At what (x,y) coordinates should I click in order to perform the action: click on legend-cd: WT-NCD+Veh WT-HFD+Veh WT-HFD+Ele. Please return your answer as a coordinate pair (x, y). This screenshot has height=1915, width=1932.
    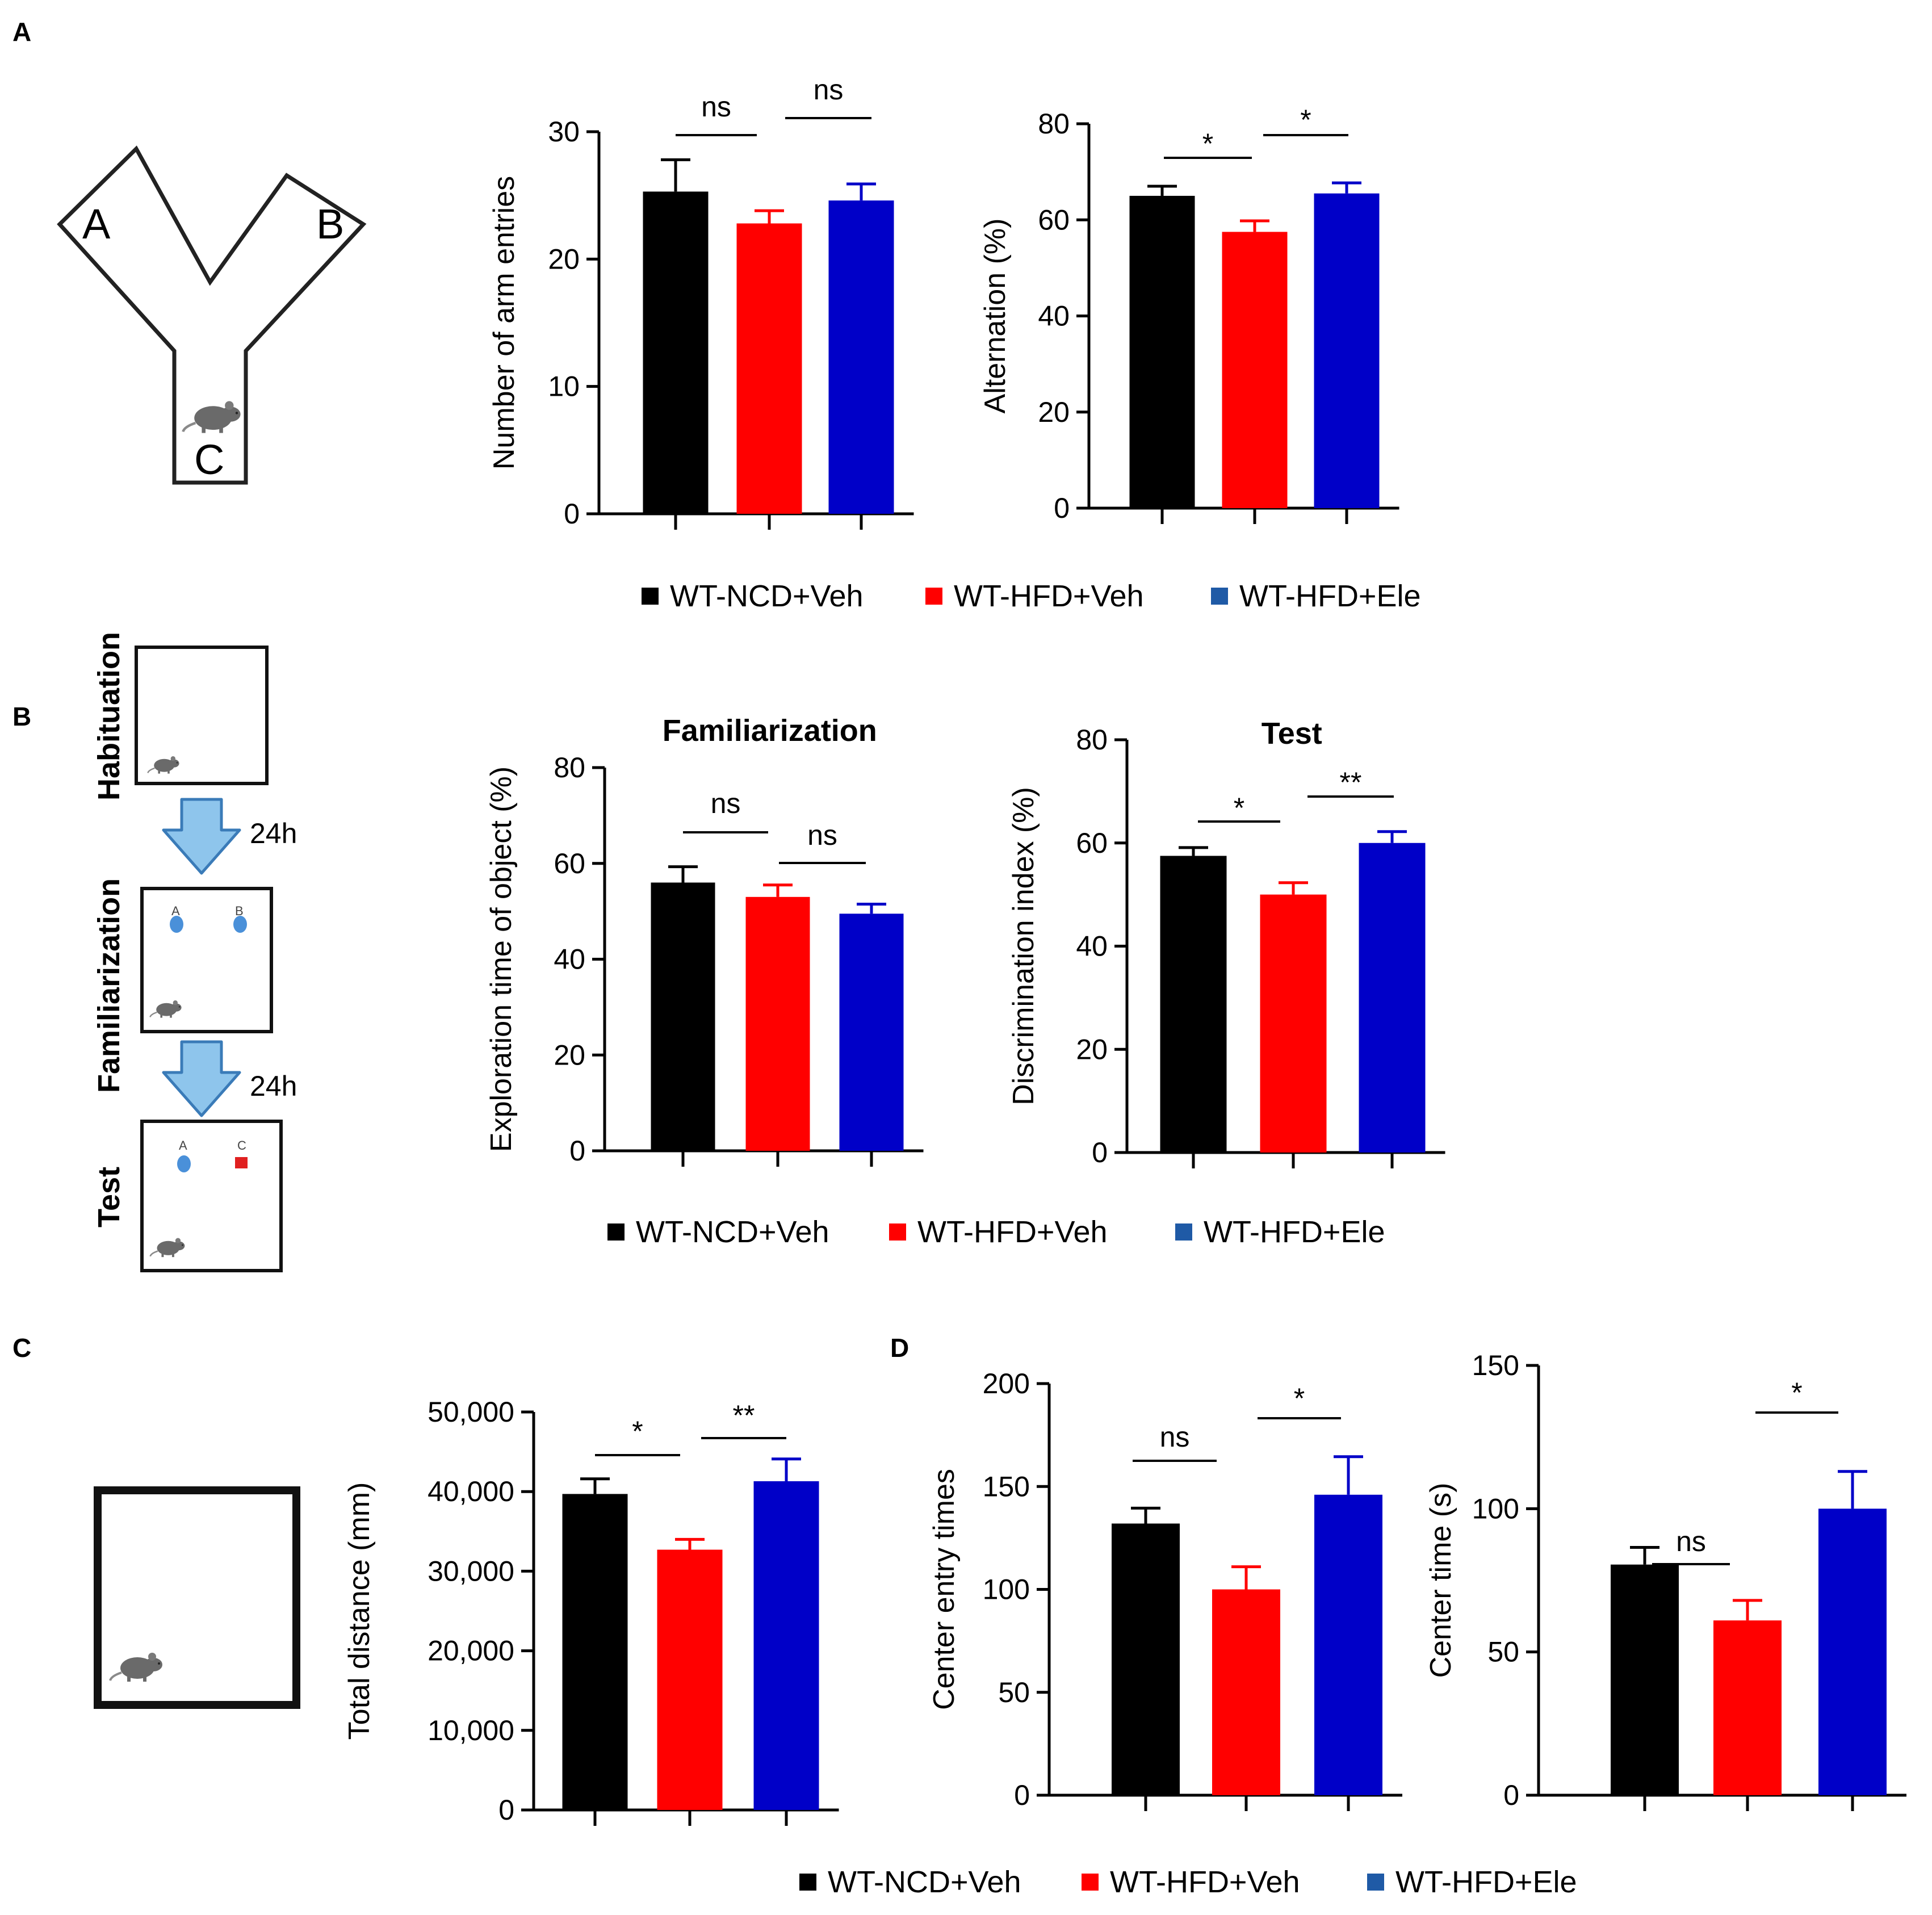
    Looking at the image, I should click on (1188, 1882).